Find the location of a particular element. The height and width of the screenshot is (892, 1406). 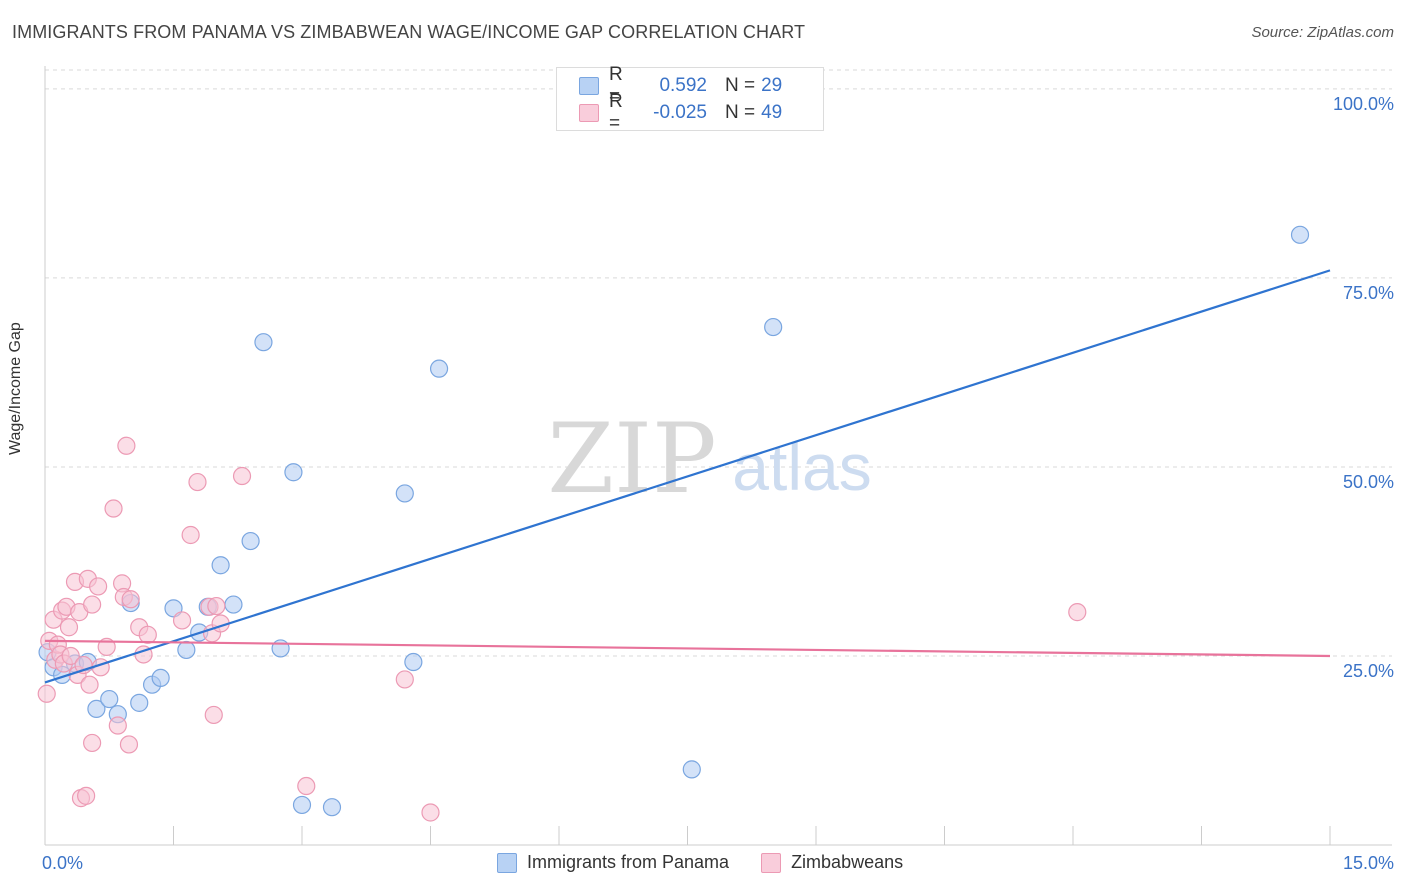

y-tick-label: 100.0% is located at coordinates (1363, 104).